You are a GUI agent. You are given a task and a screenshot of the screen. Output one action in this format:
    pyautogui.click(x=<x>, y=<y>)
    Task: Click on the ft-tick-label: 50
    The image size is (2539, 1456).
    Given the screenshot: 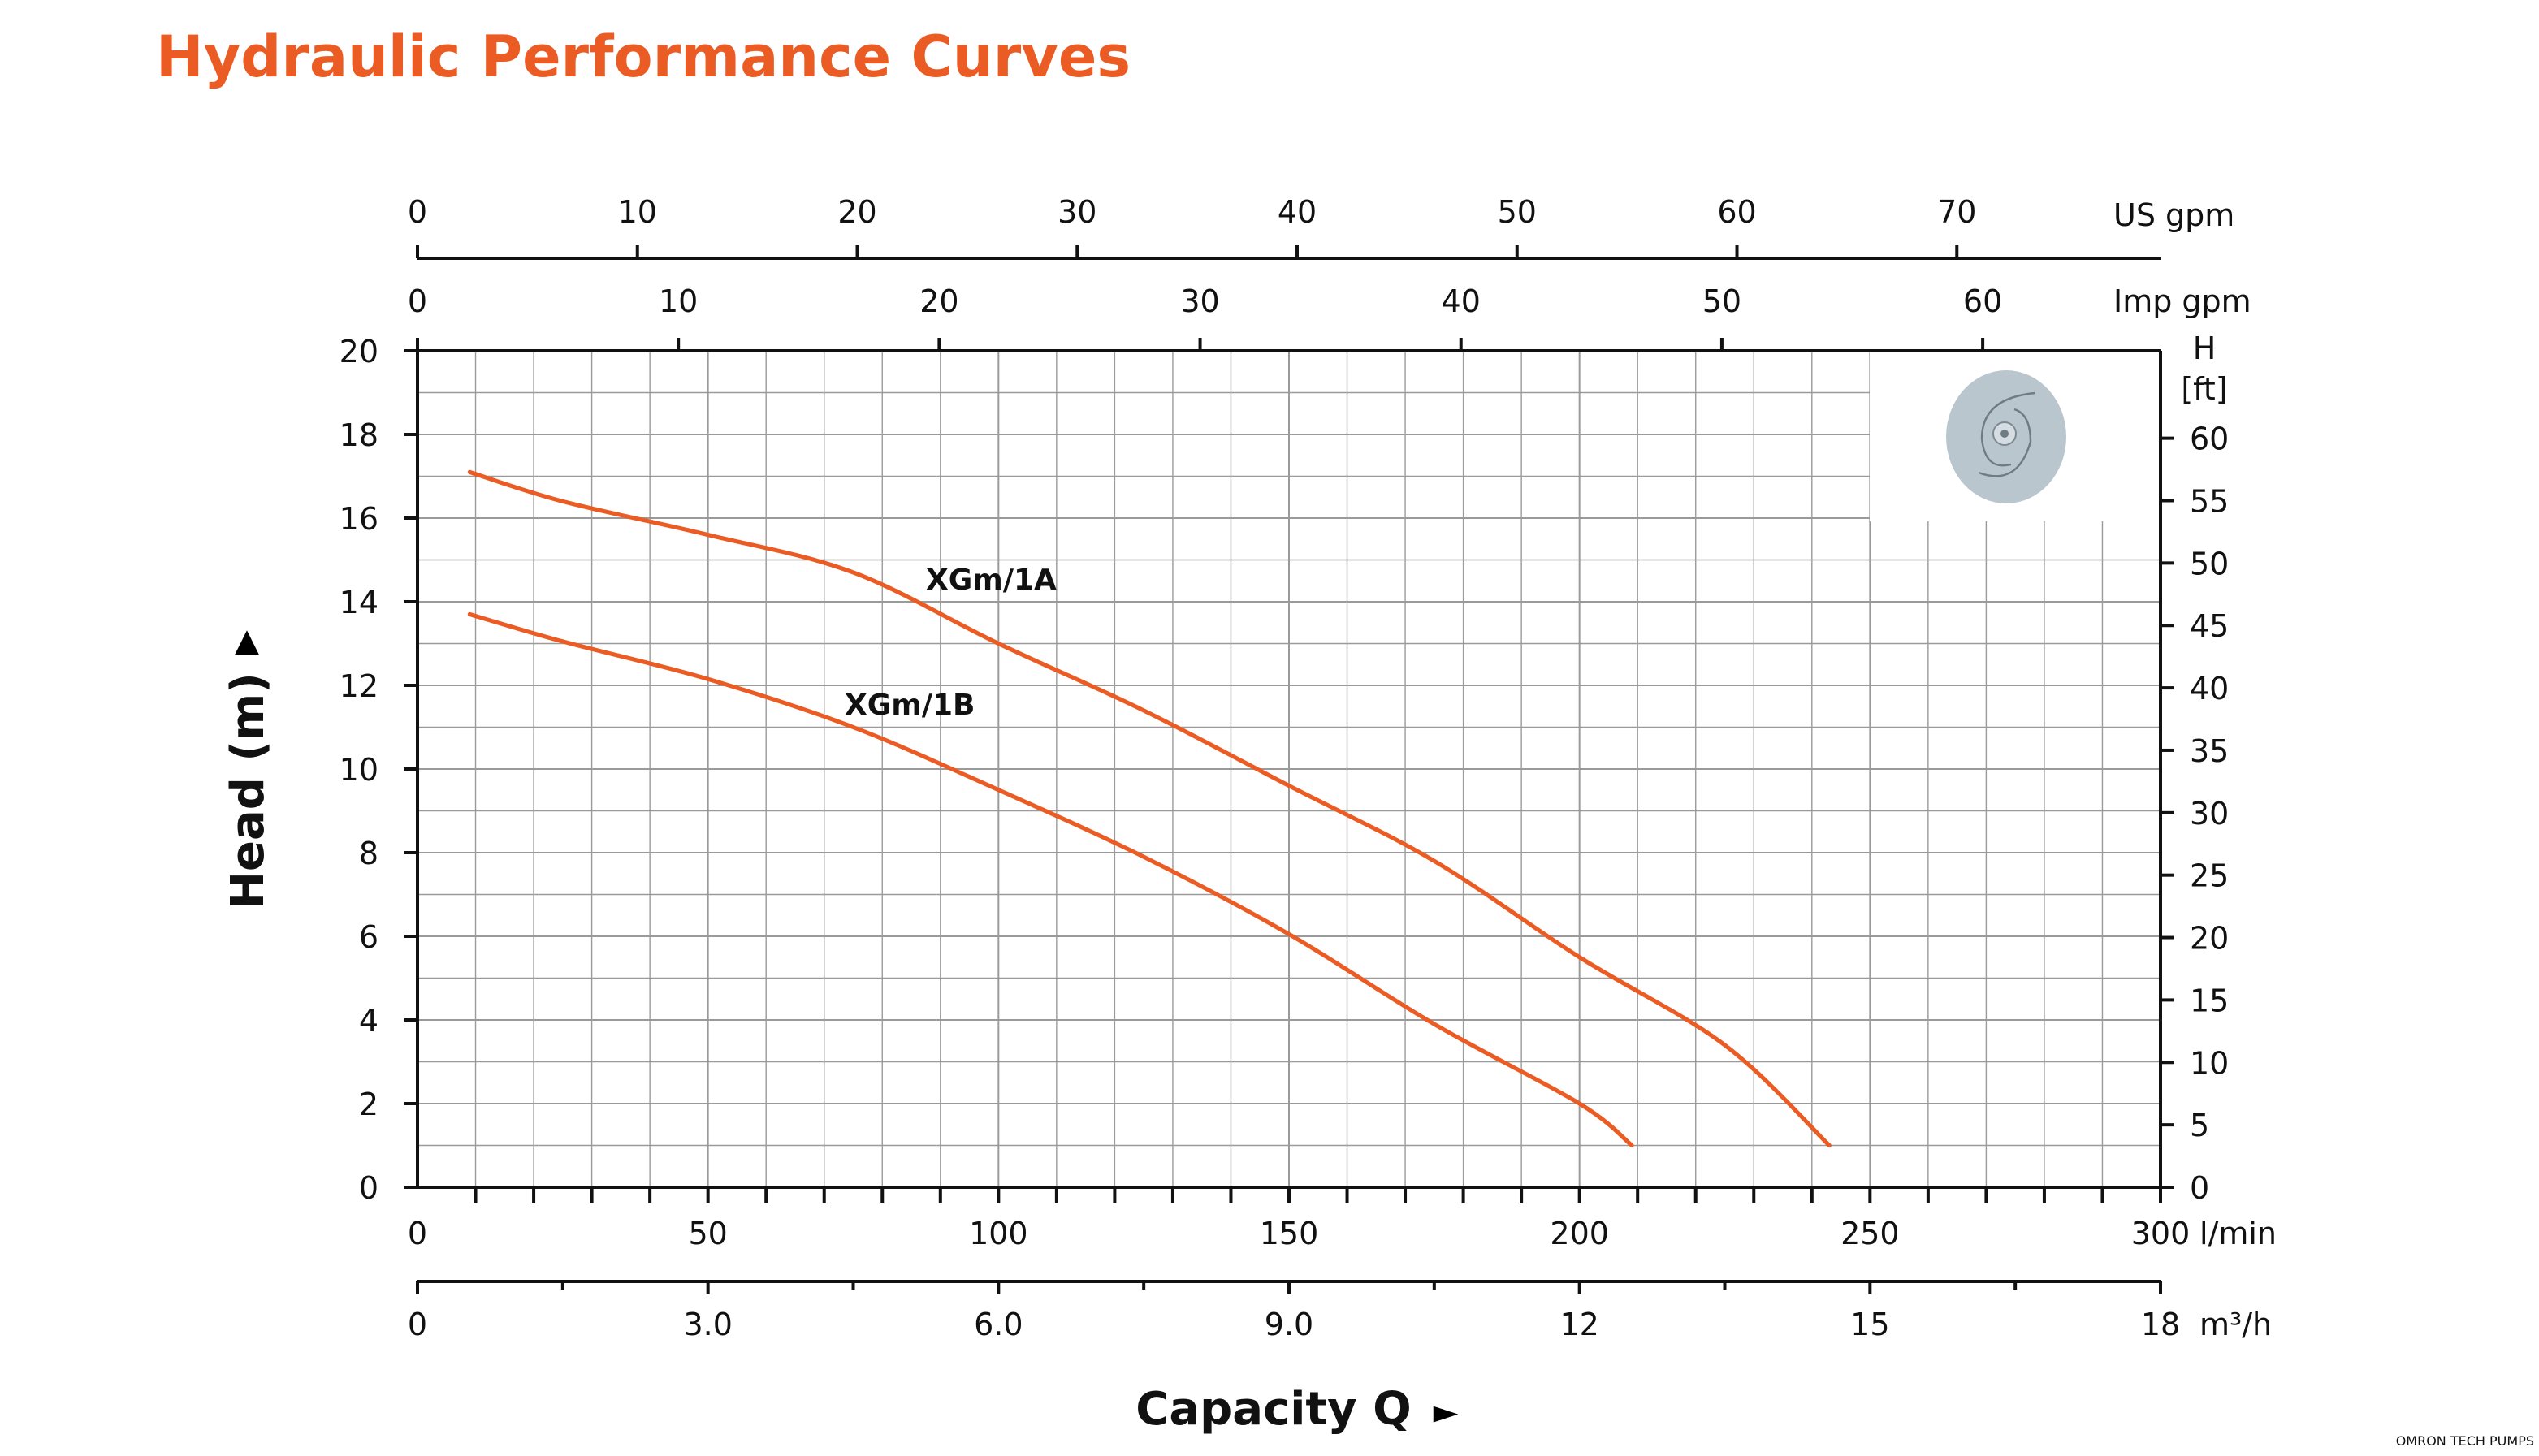 What is the action you would take?
    pyautogui.click(x=2209, y=563)
    